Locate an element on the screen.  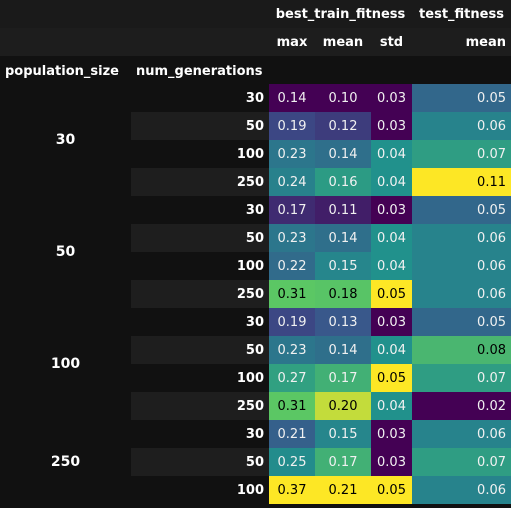
heatmap-cell: 0.20 is located at coordinates (343, 406).